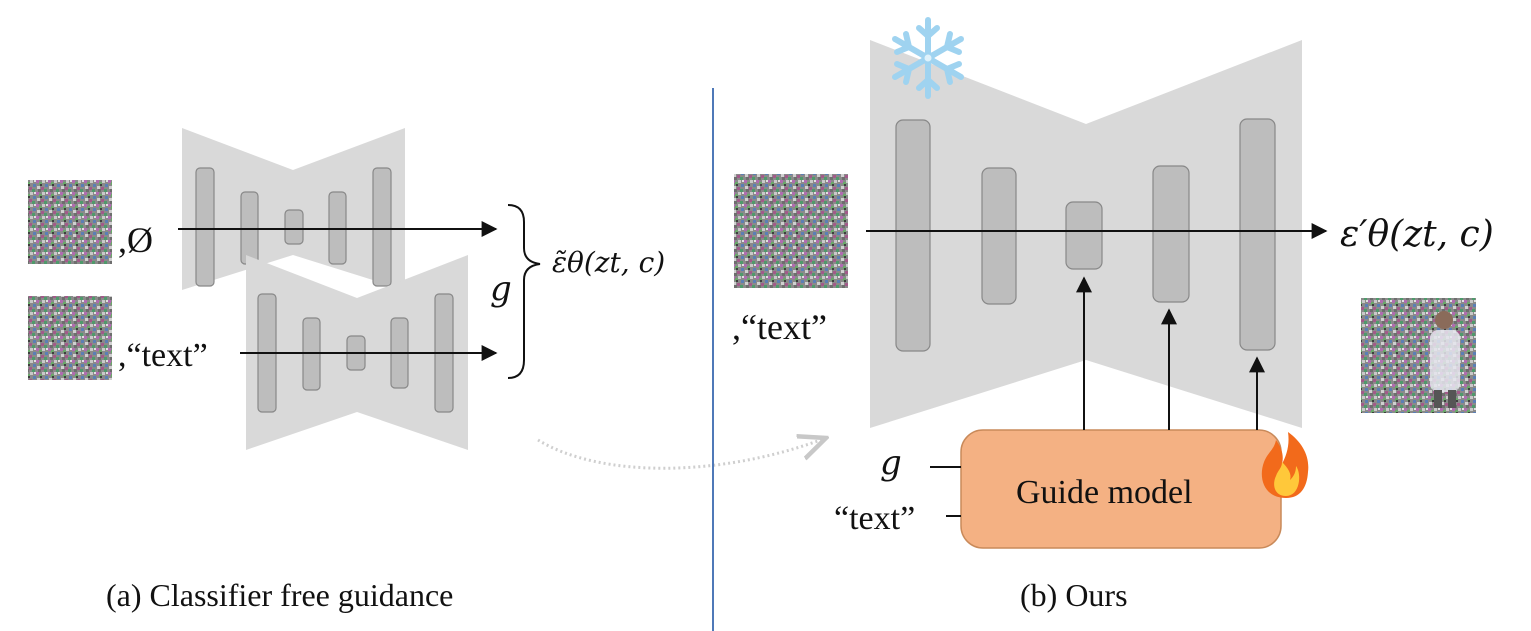  I want to click on fire-icon, so click(1285, 465).